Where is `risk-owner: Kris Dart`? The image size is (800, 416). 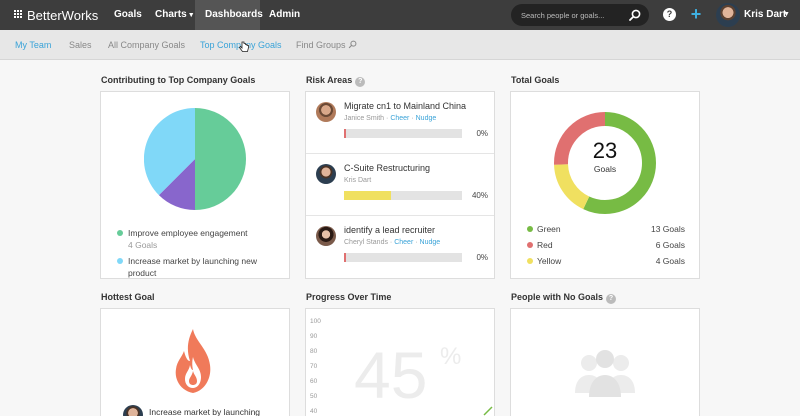 risk-owner: Kris Dart is located at coordinates (358, 180).